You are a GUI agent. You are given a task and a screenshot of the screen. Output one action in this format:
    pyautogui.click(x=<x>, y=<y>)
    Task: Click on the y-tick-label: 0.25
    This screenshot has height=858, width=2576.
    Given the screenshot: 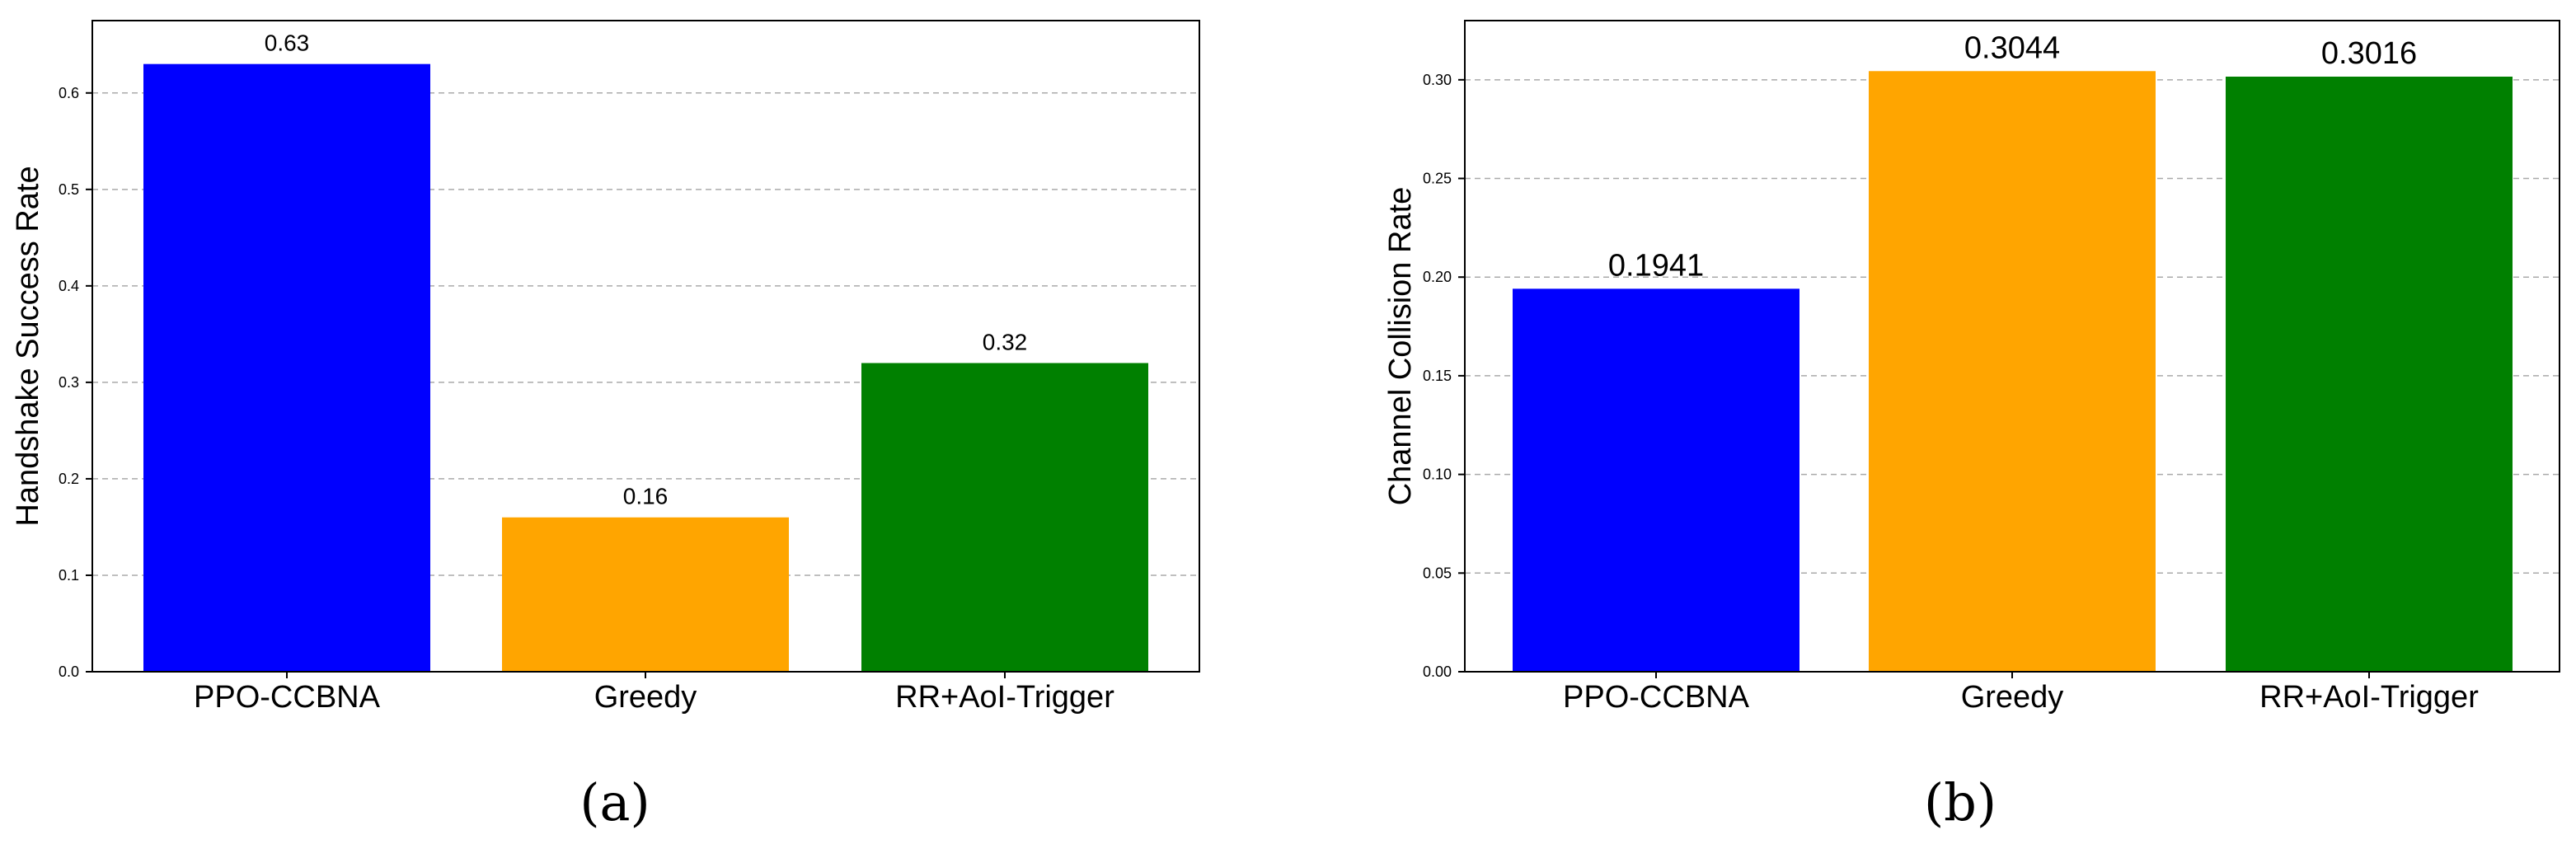 What is the action you would take?
    pyautogui.click(x=1437, y=179)
    